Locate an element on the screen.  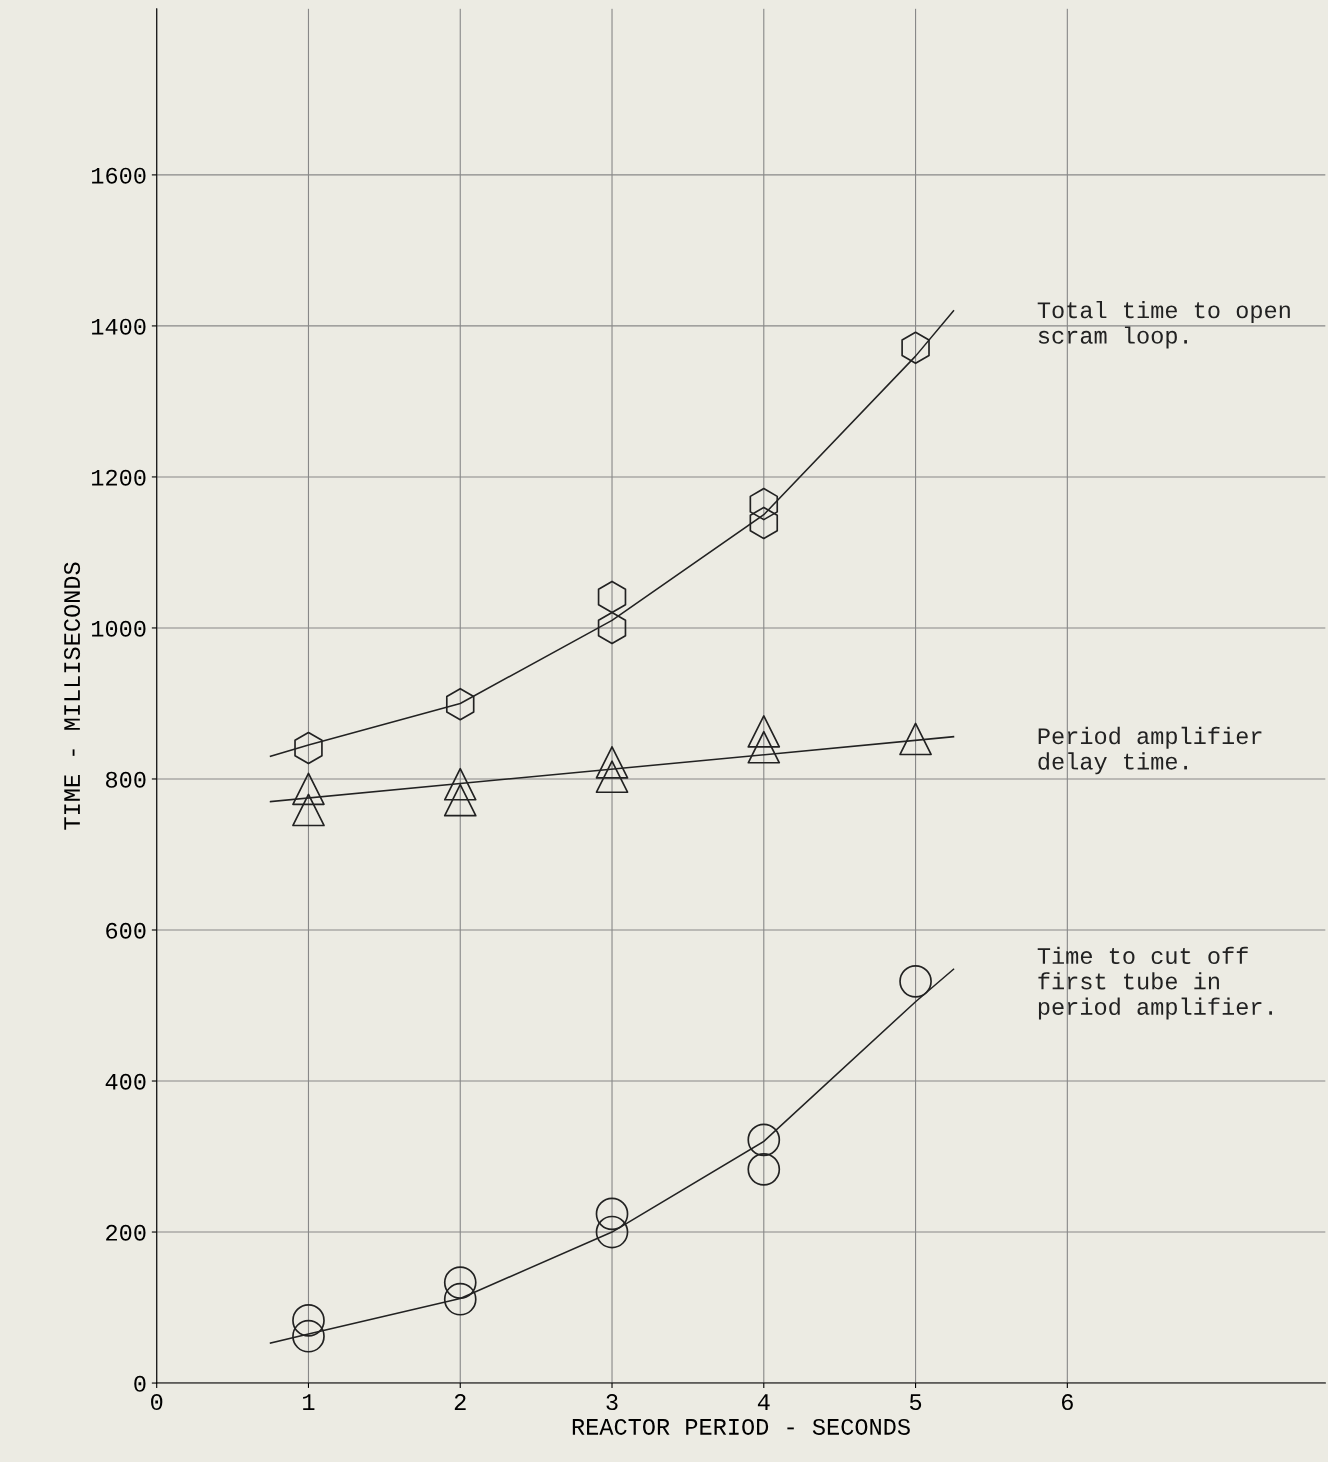
x-tick-label: 2 is located at coordinates (460, 1402).